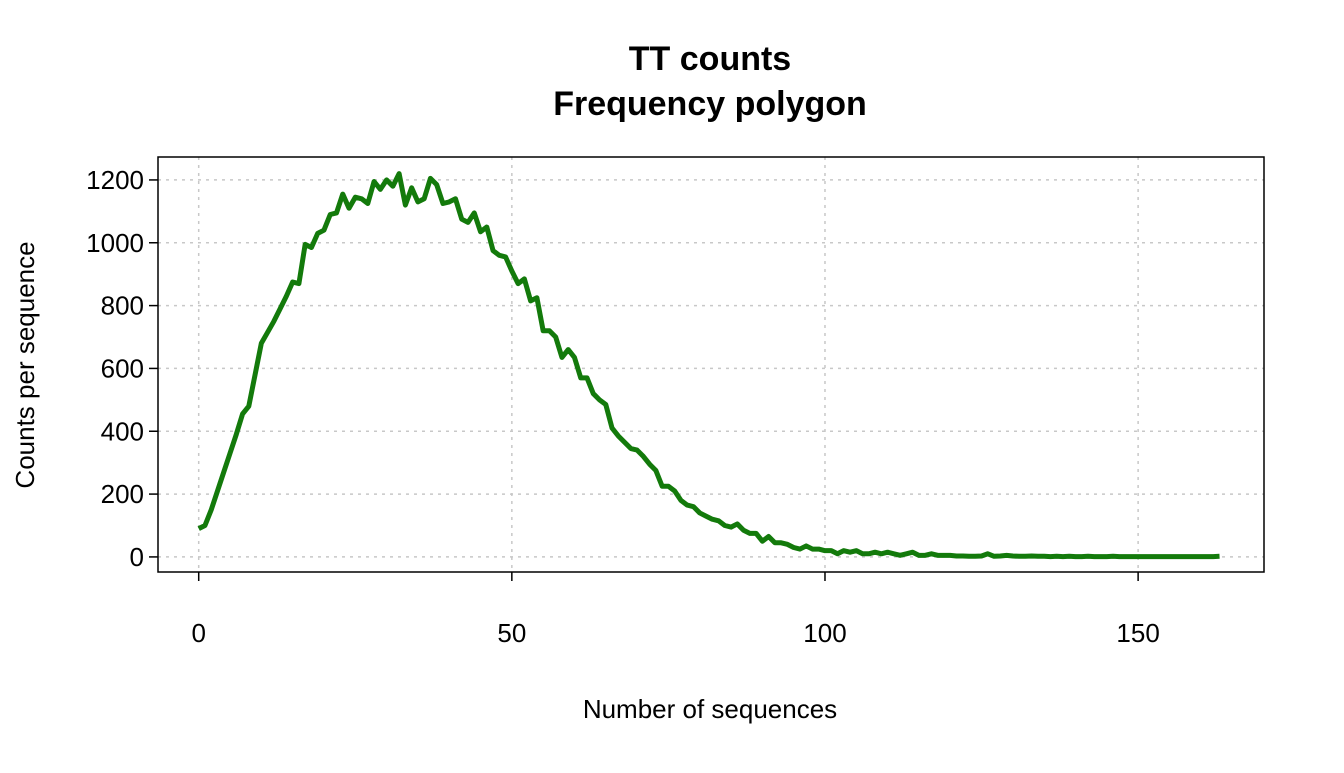 Image resolution: width=1344 pixels, height=773 pixels. Describe the element at coordinates (198, 633) in the screenshot. I see `x-tick-label: 0` at that location.